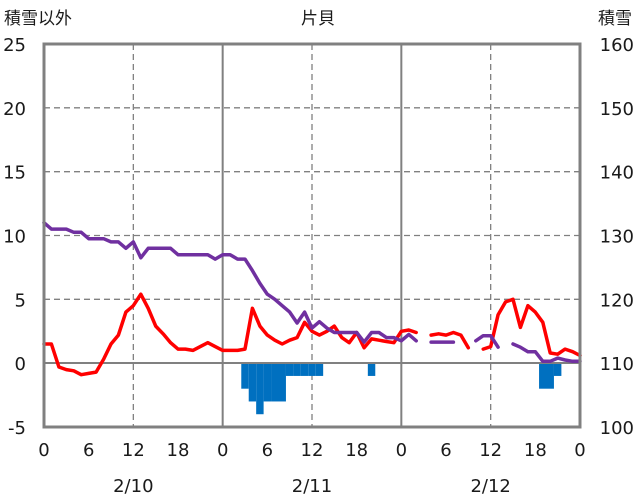  What do you see at coordinates (133, 486) in the screenshot?
I see `date-label: 2/10` at bounding box center [133, 486].